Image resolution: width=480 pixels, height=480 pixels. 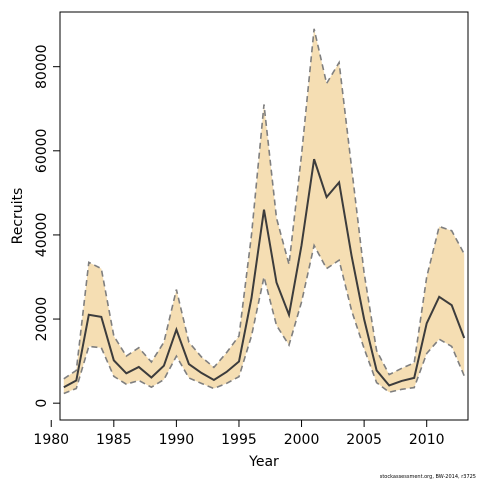 I want to click on x-tick-label: 1995, so click(x=239, y=440).